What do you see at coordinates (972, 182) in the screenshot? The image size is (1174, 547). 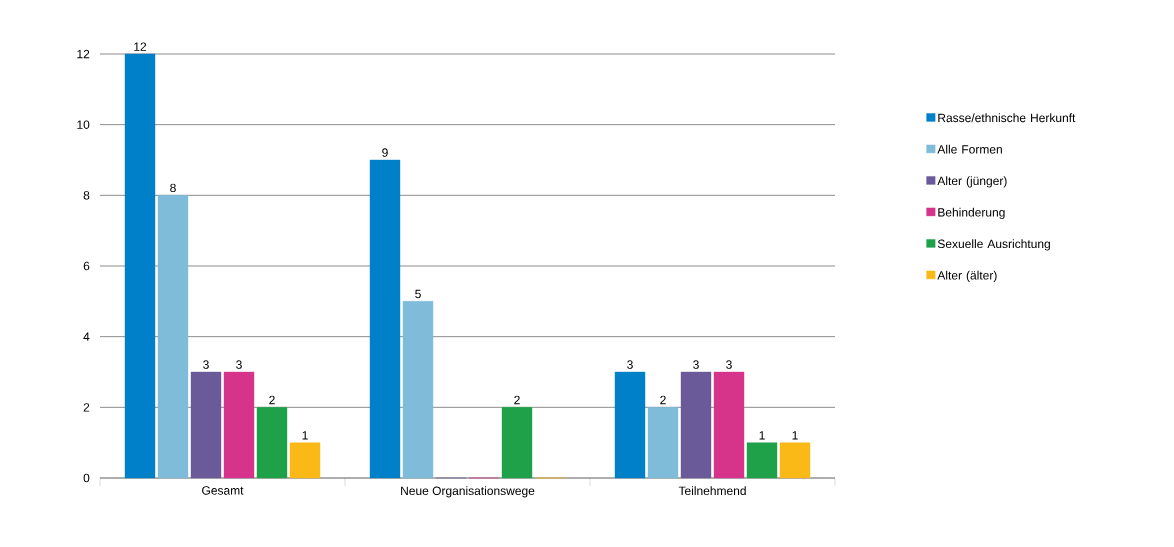 I see `legend-label: Alter (jünger)` at bounding box center [972, 182].